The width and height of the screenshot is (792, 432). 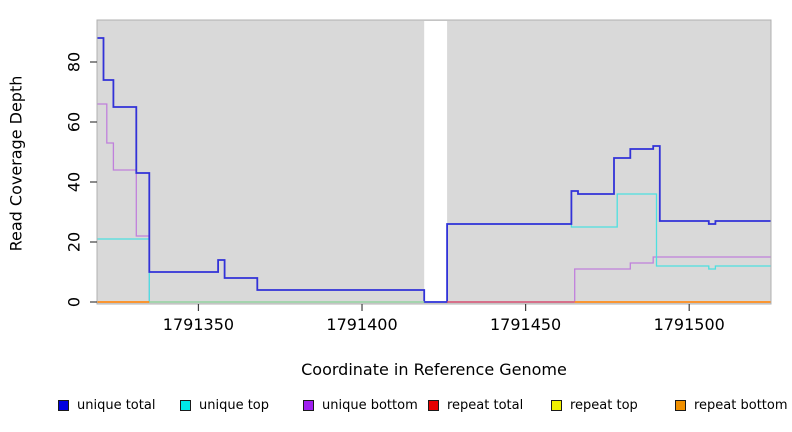 What do you see at coordinates (74, 242) in the screenshot?
I see `y-tick-label: 20` at bounding box center [74, 242].